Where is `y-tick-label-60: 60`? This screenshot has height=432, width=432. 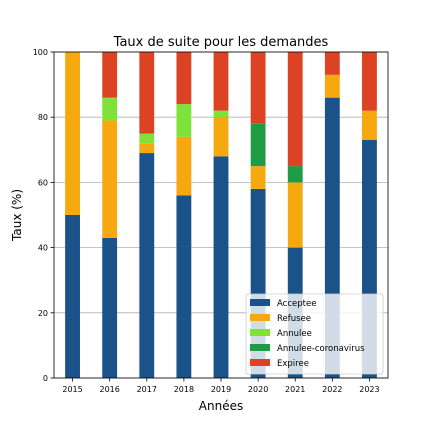 y-tick-label-60: 60 is located at coordinates (43, 182).